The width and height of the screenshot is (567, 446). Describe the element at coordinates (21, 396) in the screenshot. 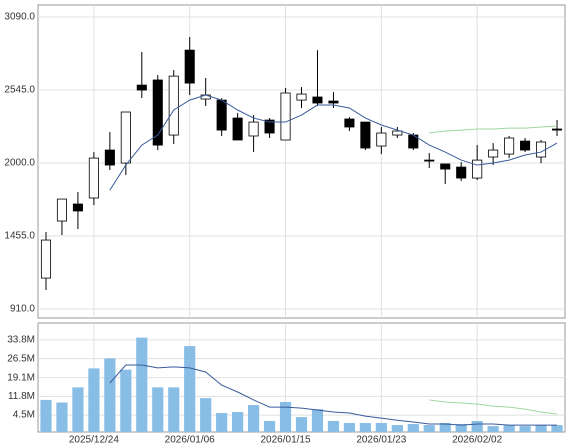

I see `y-tick-label: 11.8M` at that location.